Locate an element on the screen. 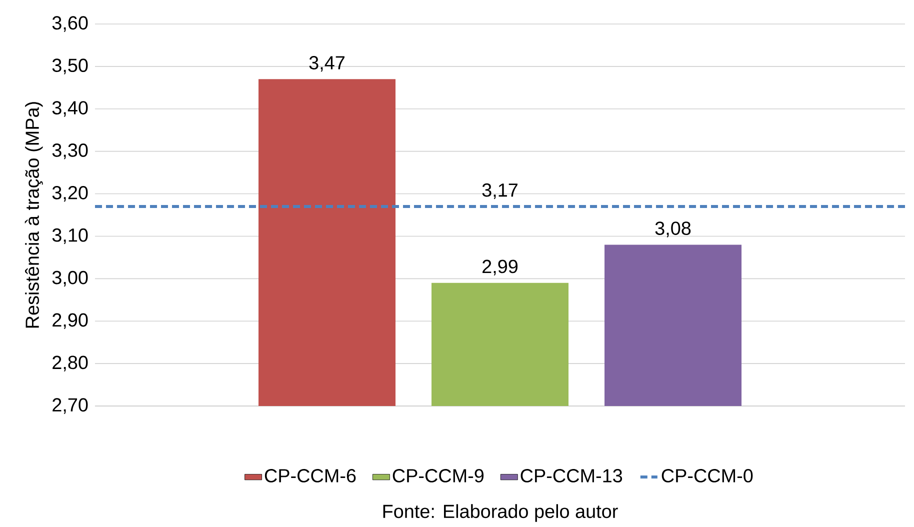 The height and width of the screenshot is (527, 914). legend-label: CP-CCM-6 is located at coordinates (310, 475).